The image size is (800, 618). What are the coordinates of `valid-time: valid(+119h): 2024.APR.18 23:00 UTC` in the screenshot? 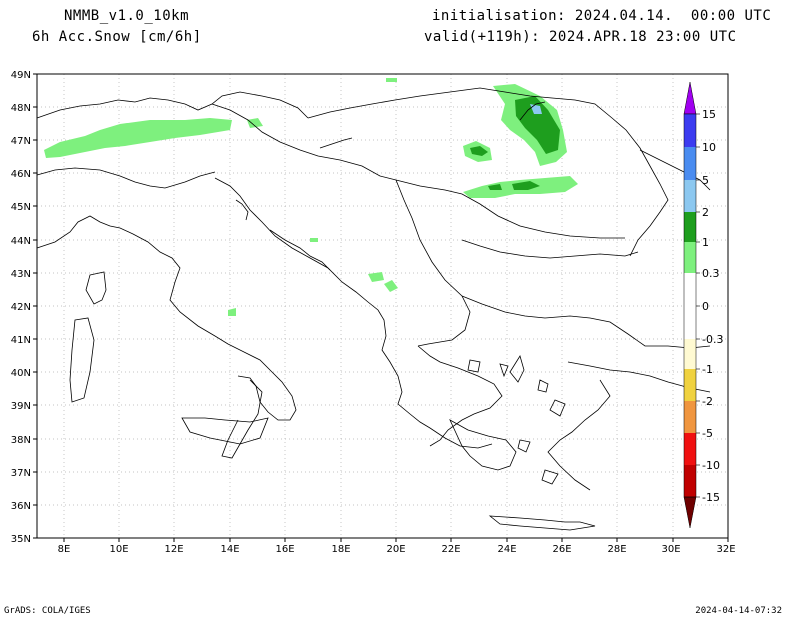 It's located at (580, 37).